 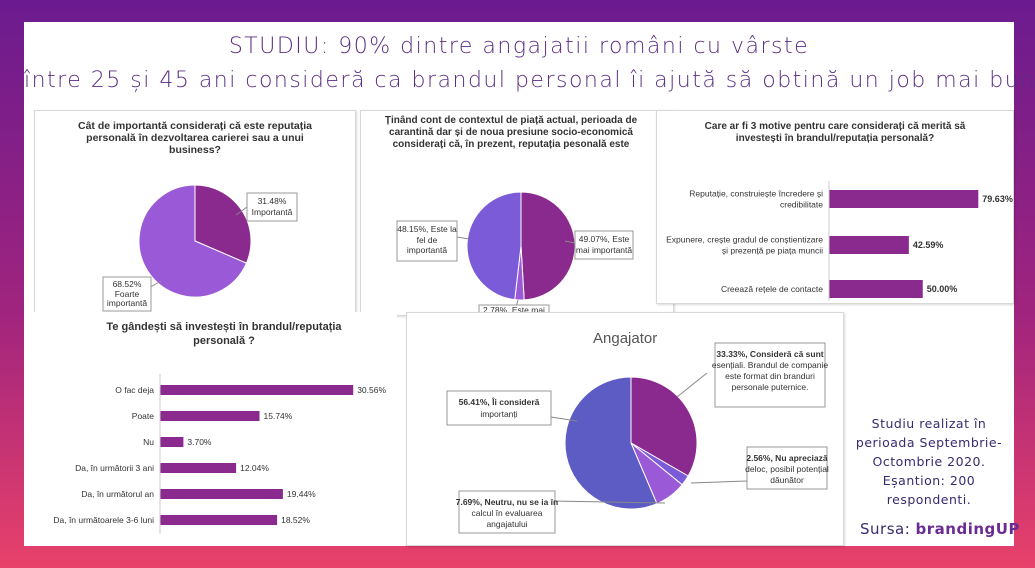 I want to click on data-label: 50.00%, so click(x=942, y=289).